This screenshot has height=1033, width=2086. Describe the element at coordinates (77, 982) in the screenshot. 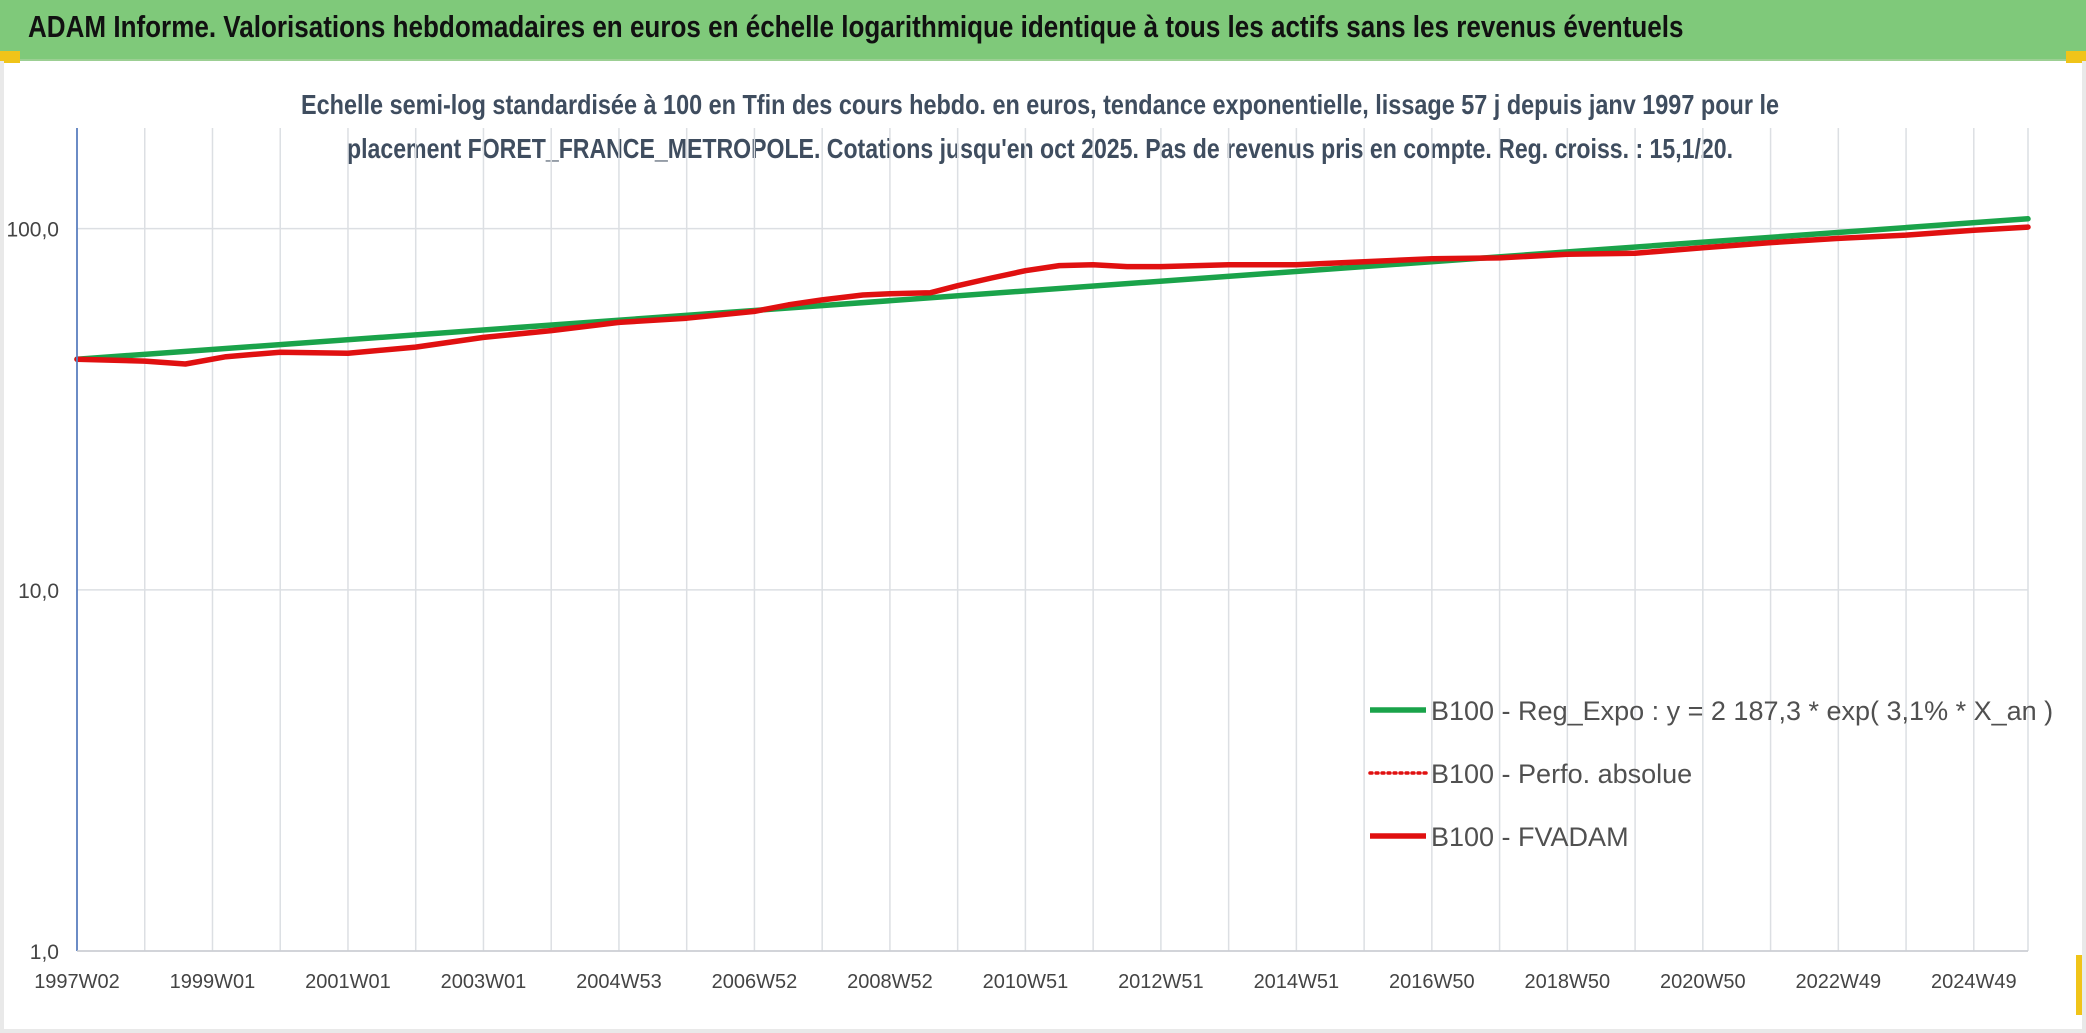

I see `x-tick-label: 1997W02` at that location.